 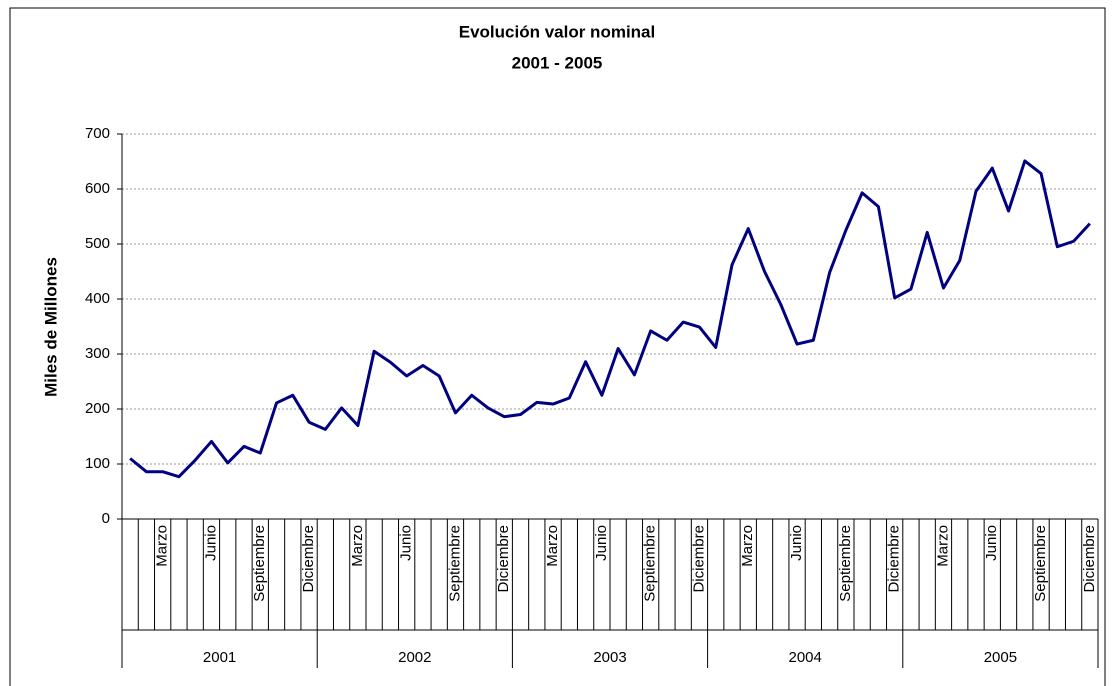 I want to click on x-group-label: 2005, so click(x=1000, y=657).